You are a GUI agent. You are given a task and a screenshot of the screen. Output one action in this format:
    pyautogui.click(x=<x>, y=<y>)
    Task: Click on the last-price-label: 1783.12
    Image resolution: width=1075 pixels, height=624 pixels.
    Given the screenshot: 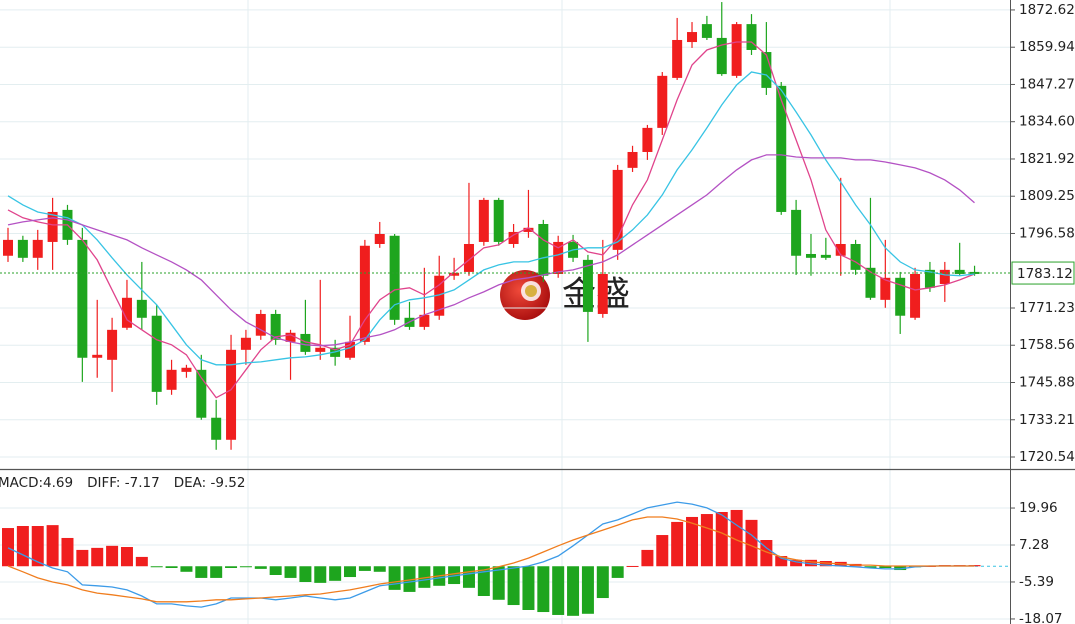 What is the action you would take?
    pyautogui.click(x=1045, y=274)
    